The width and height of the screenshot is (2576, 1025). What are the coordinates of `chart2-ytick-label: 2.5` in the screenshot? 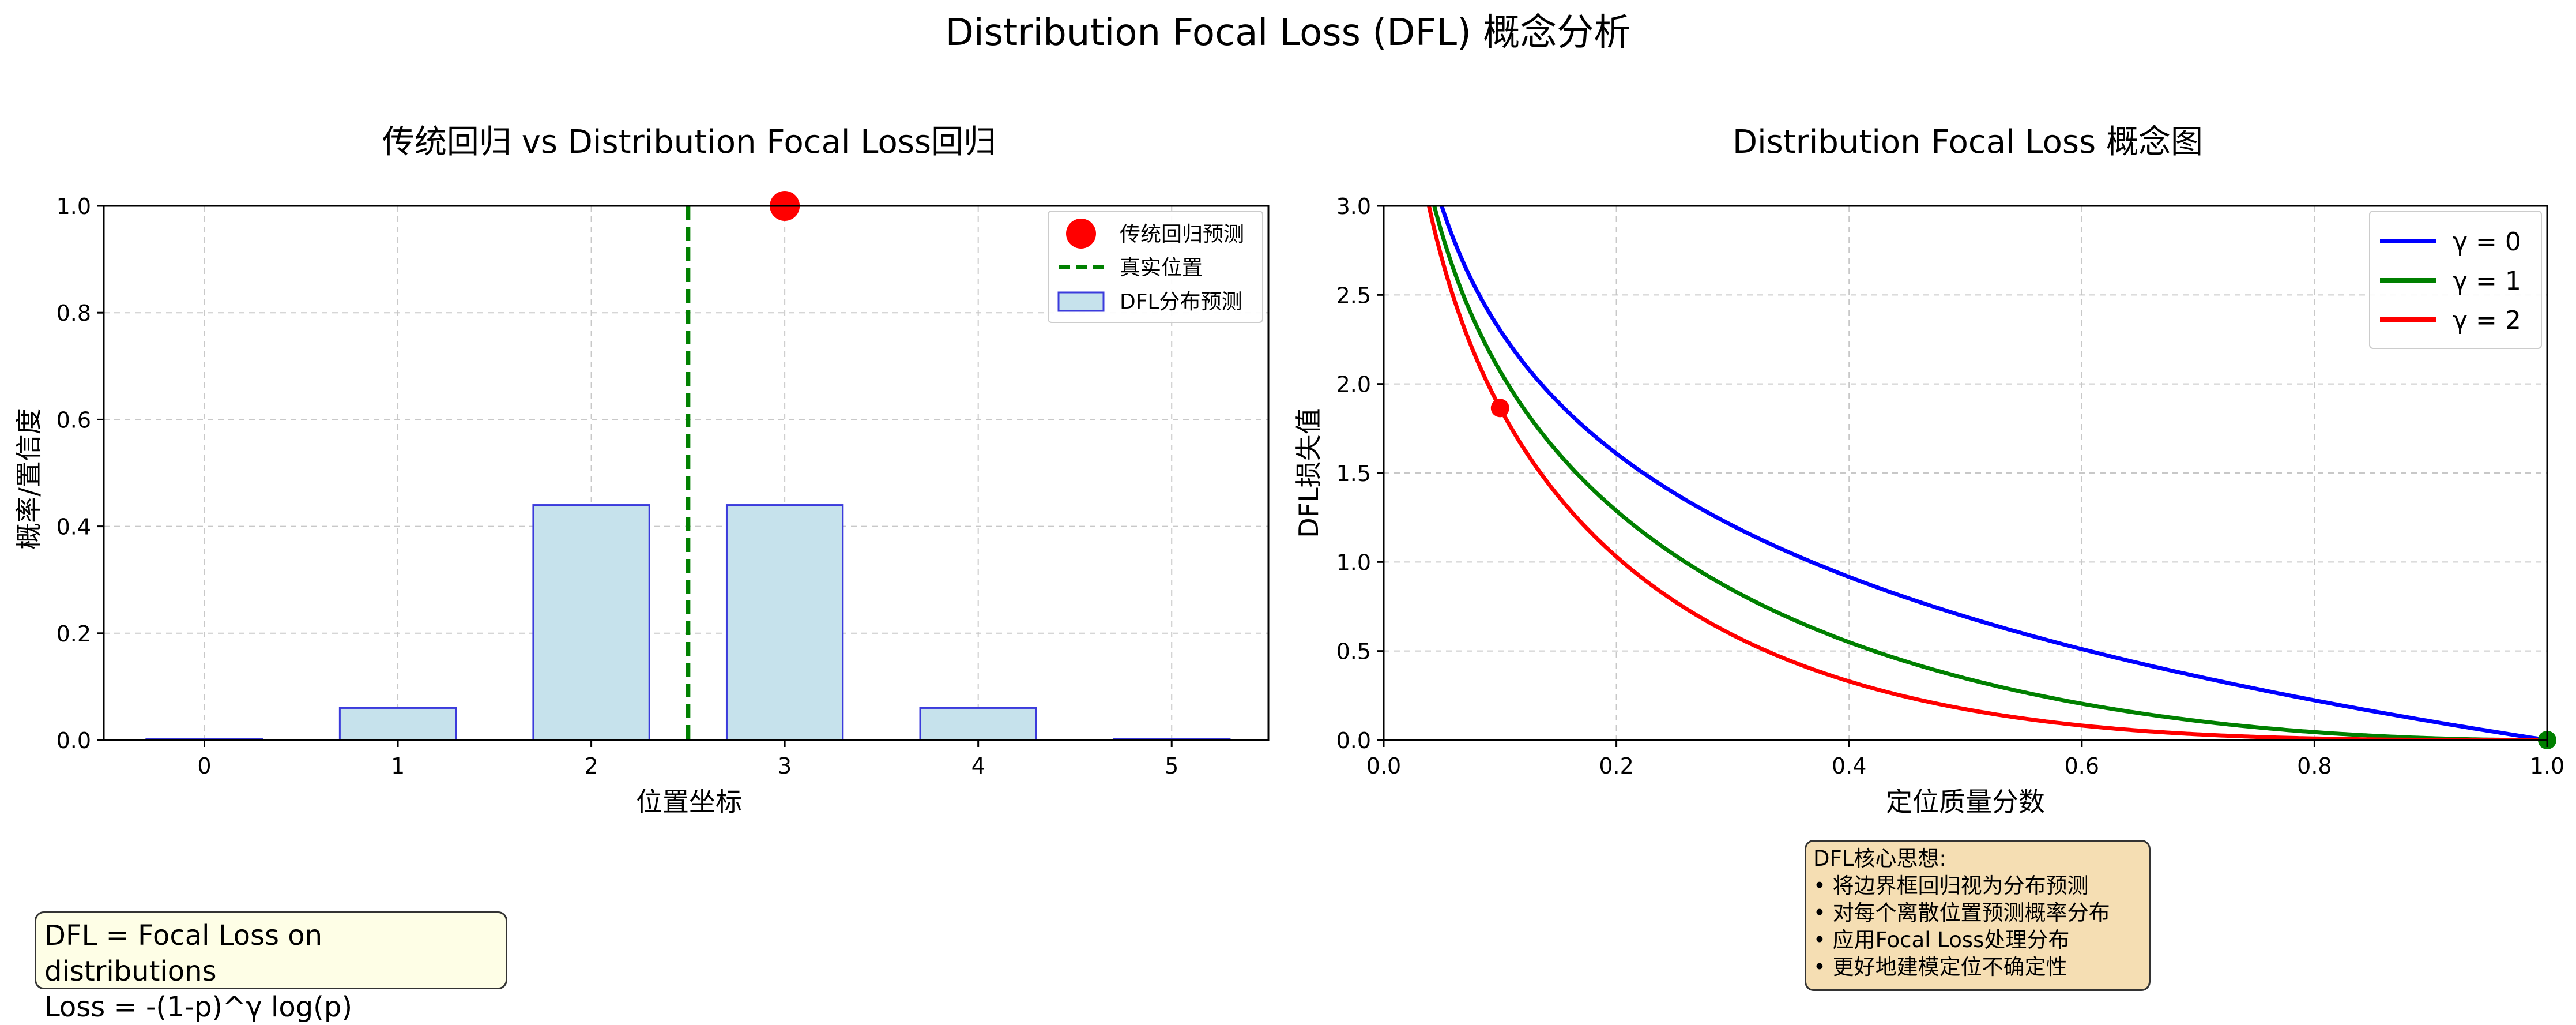 It's located at (1353, 295).